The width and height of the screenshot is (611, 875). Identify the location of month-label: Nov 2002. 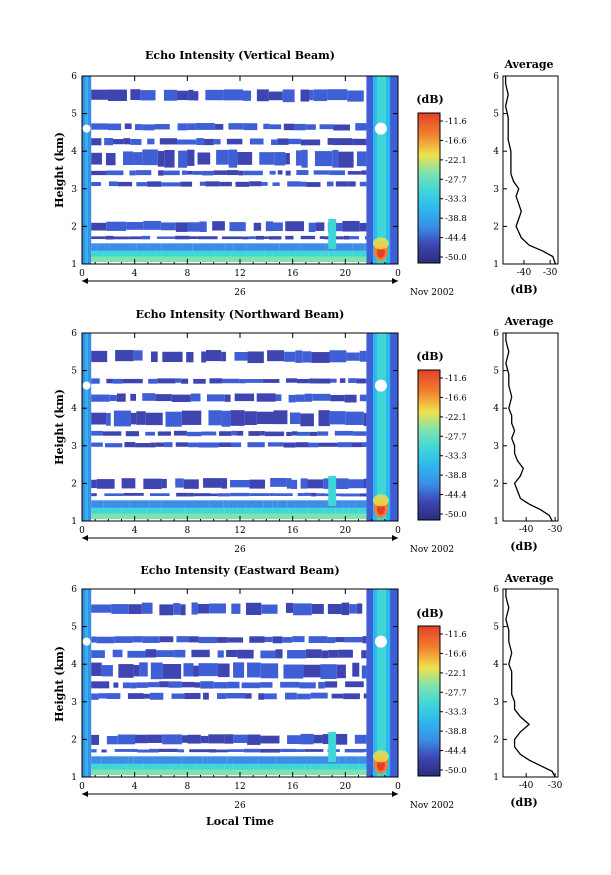
(432, 806).